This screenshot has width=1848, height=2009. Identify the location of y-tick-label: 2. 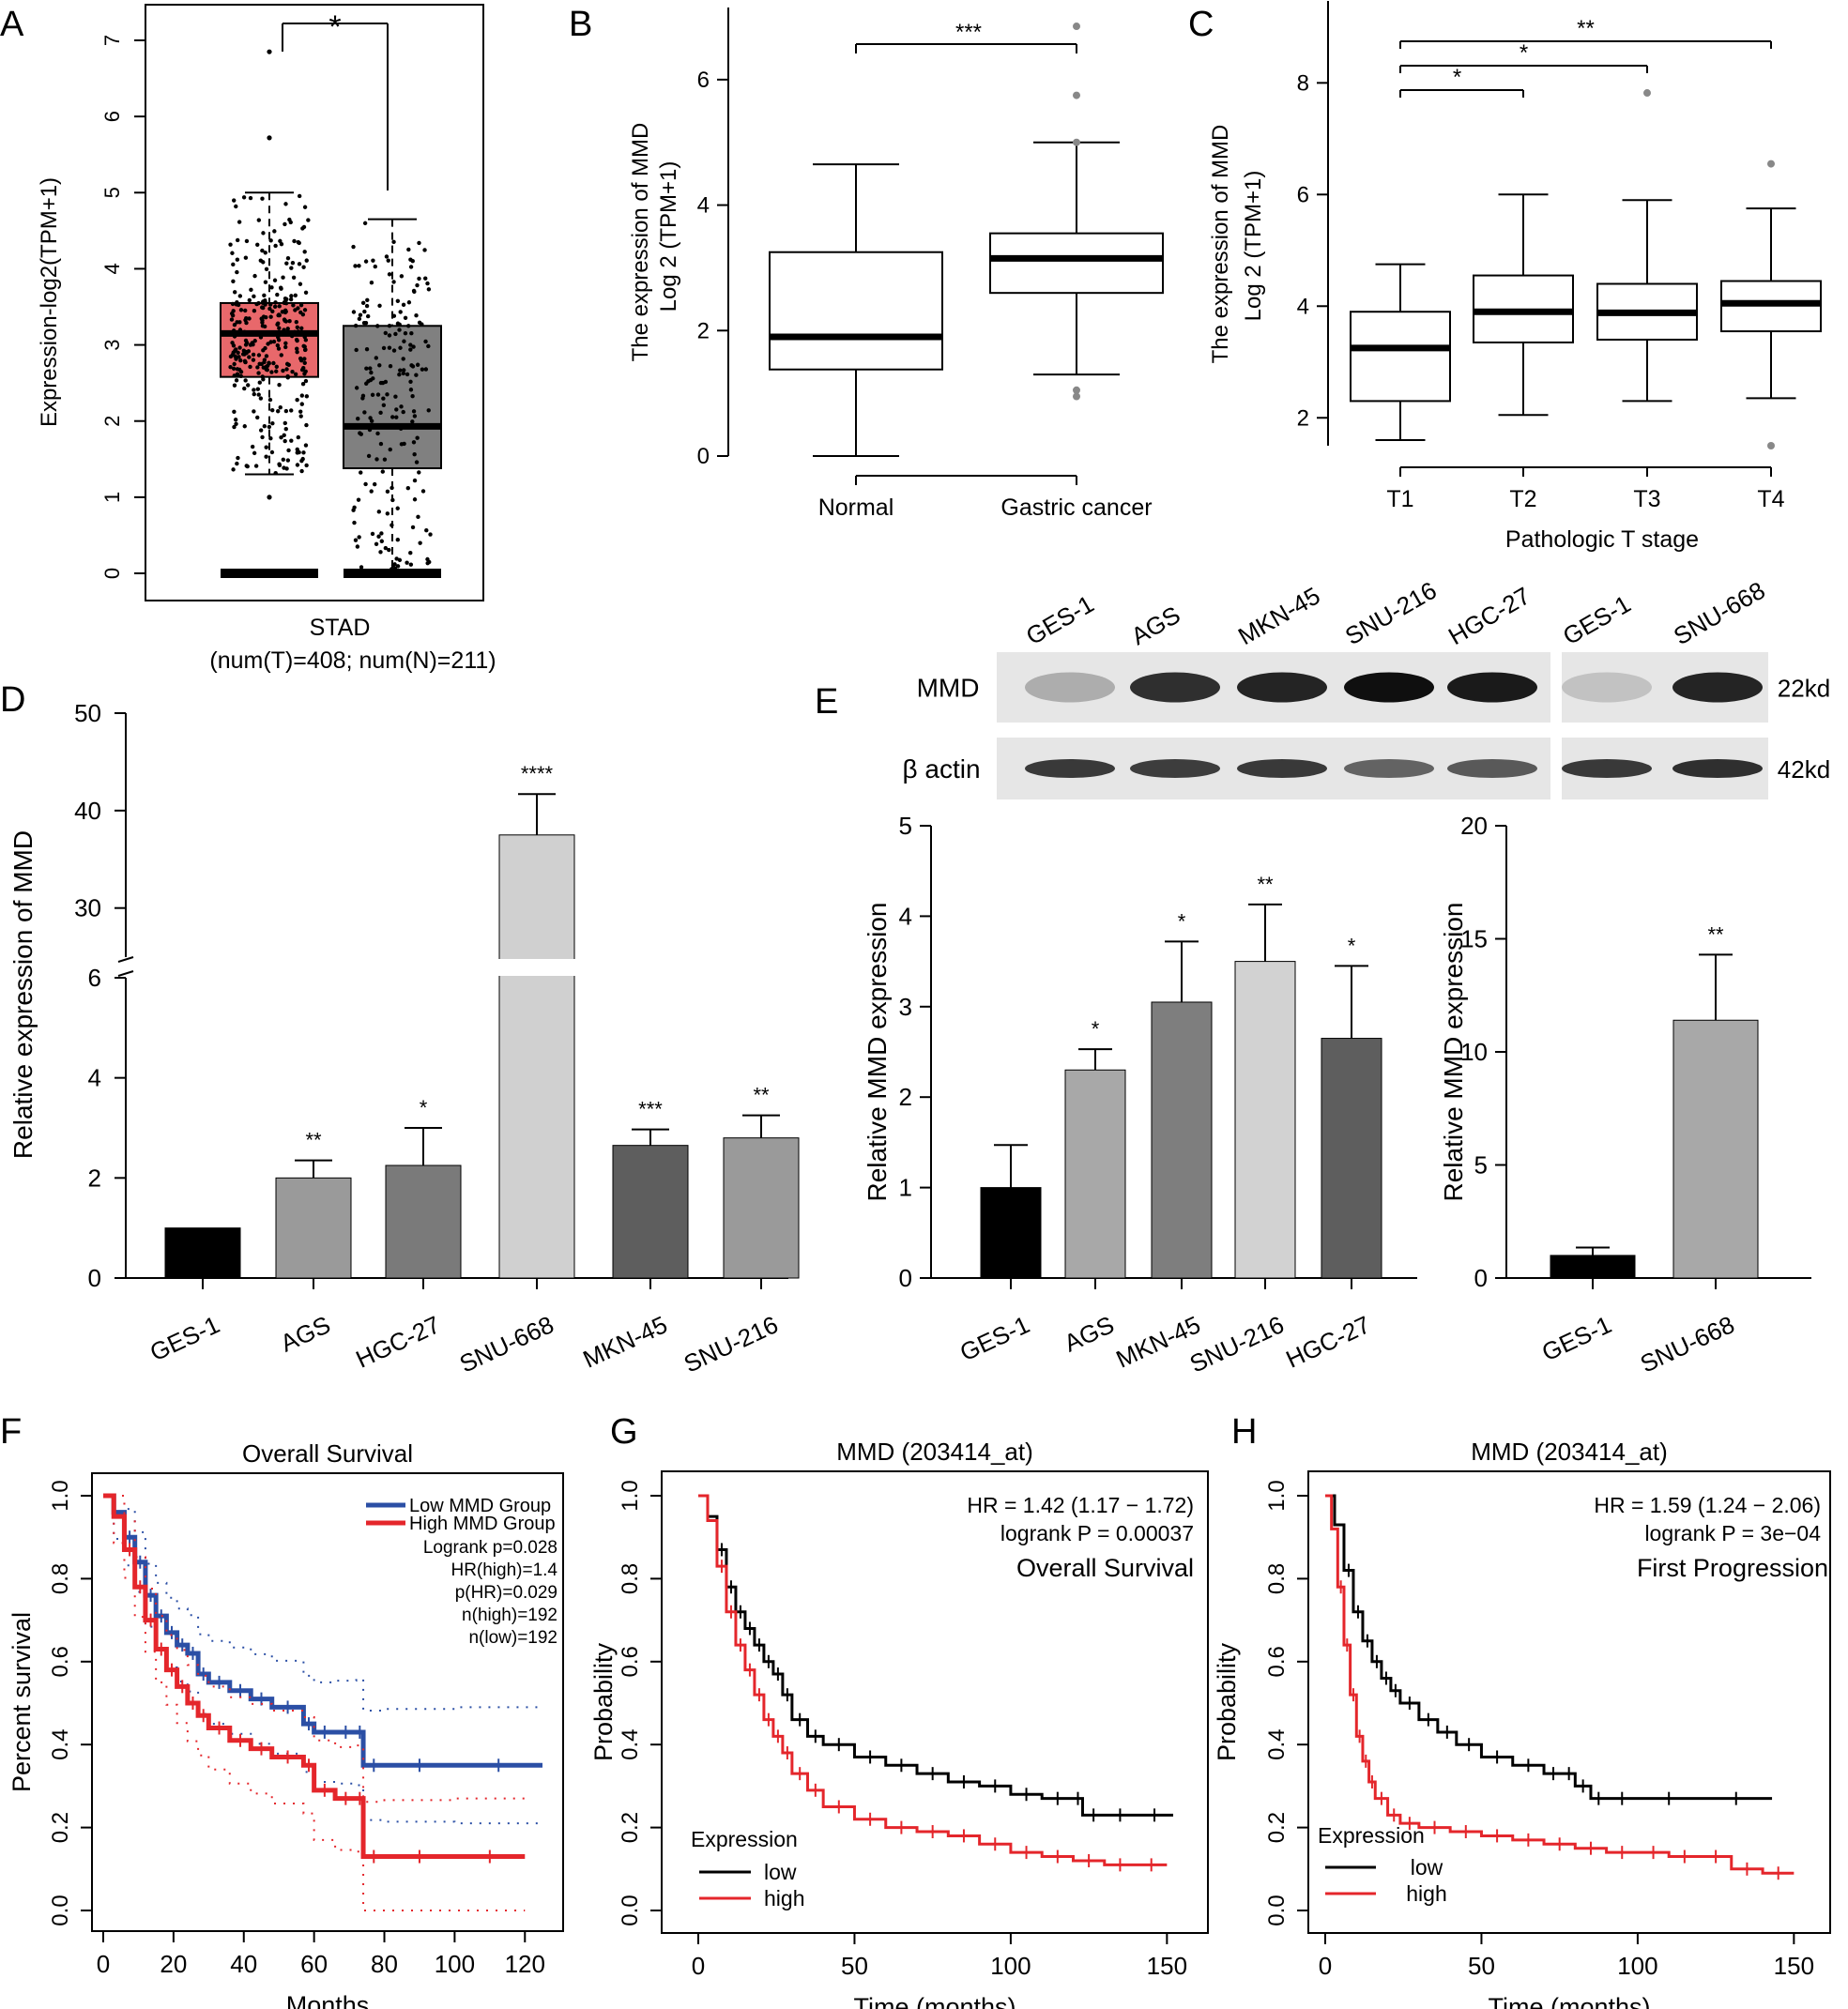
(905, 1097).